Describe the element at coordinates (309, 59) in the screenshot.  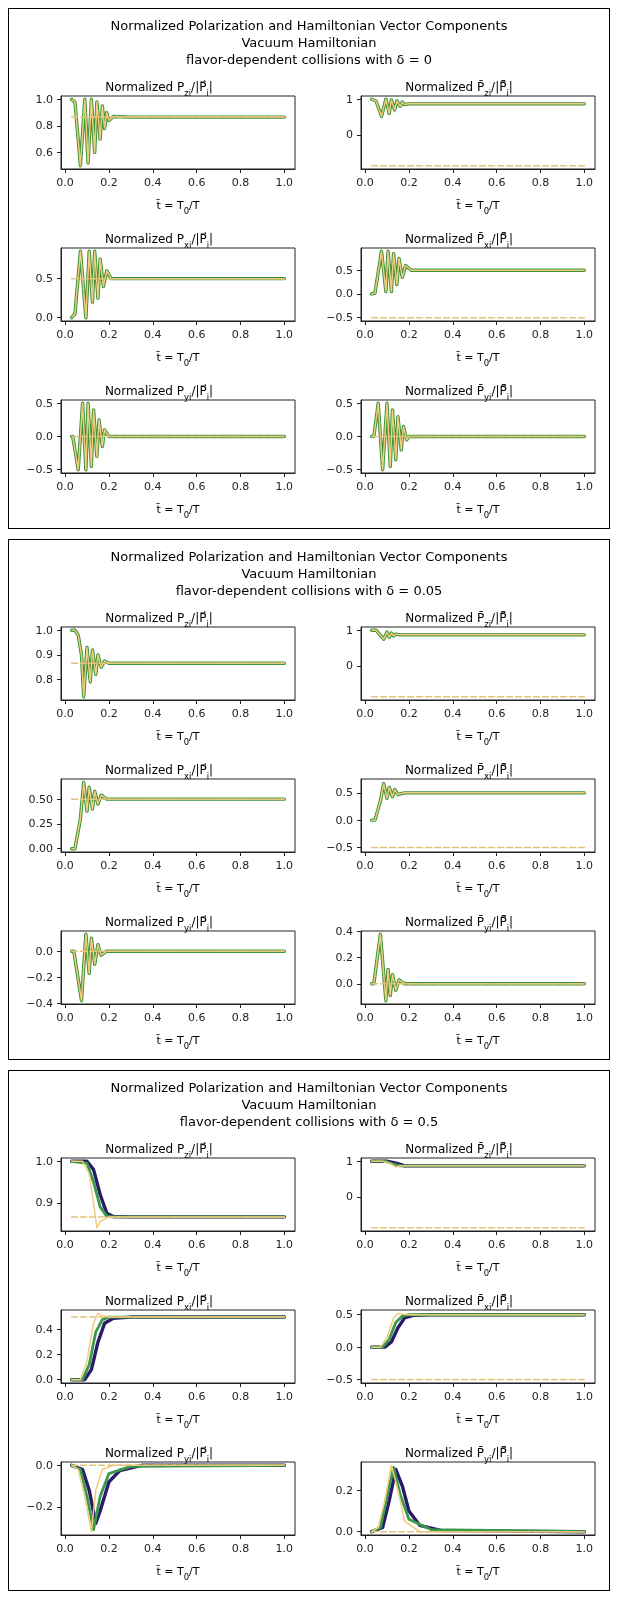
I see `text: flavor-dependent collisions with δ = 0` at that location.